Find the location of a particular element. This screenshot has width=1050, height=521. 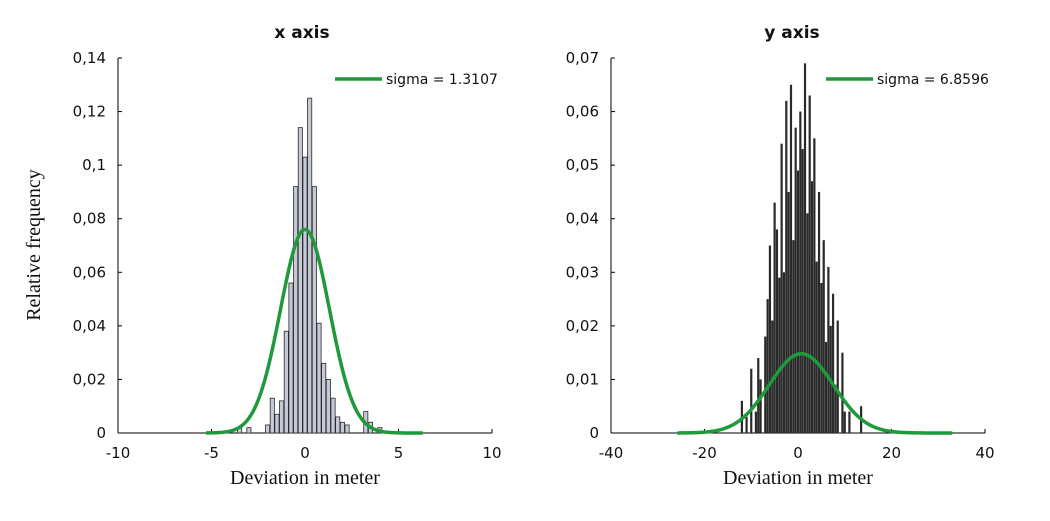

x-tick-label: -5 is located at coordinates (211, 453).